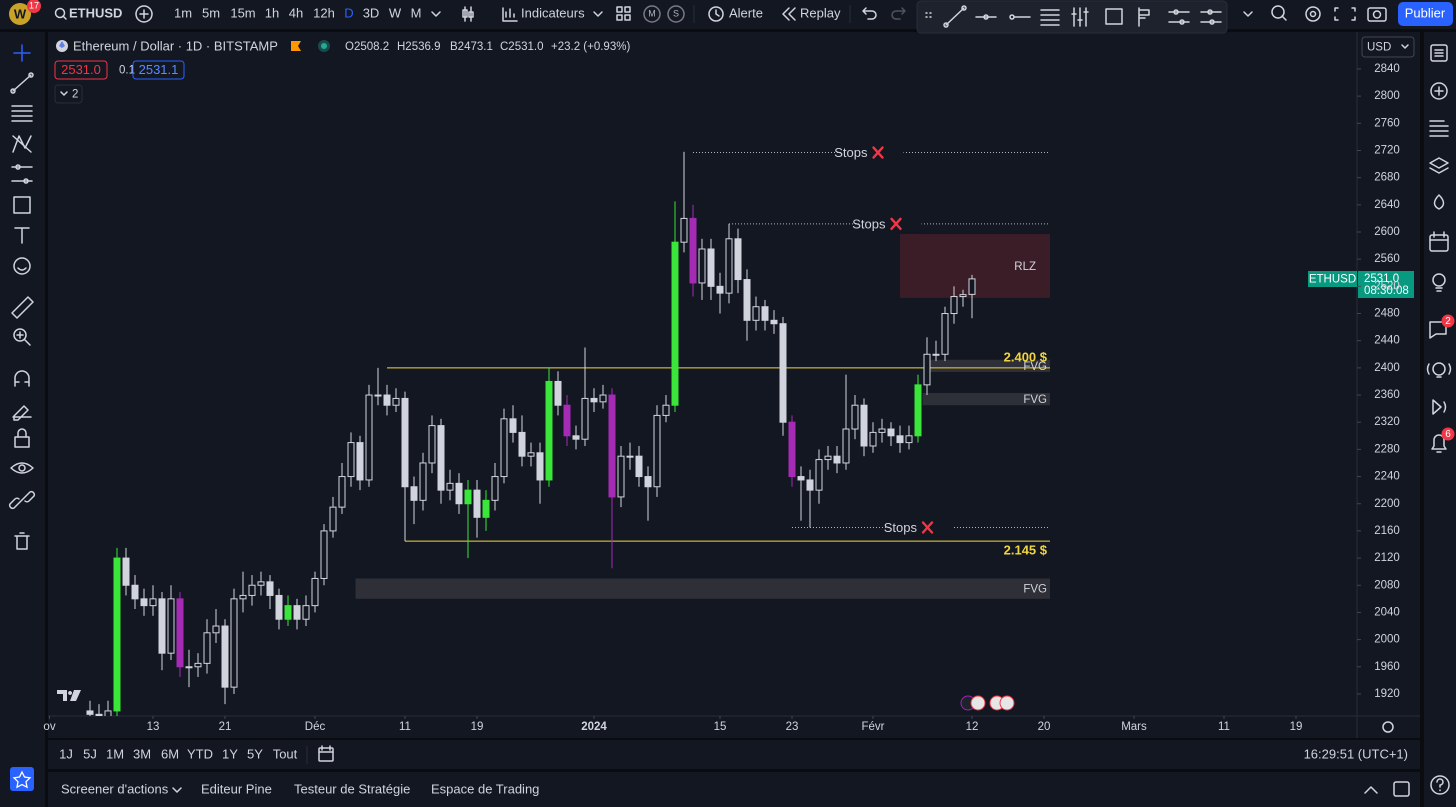 The width and height of the screenshot is (1456, 807). Describe the element at coordinates (285, 753) in the screenshot. I see `range-button: Tout` at that location.